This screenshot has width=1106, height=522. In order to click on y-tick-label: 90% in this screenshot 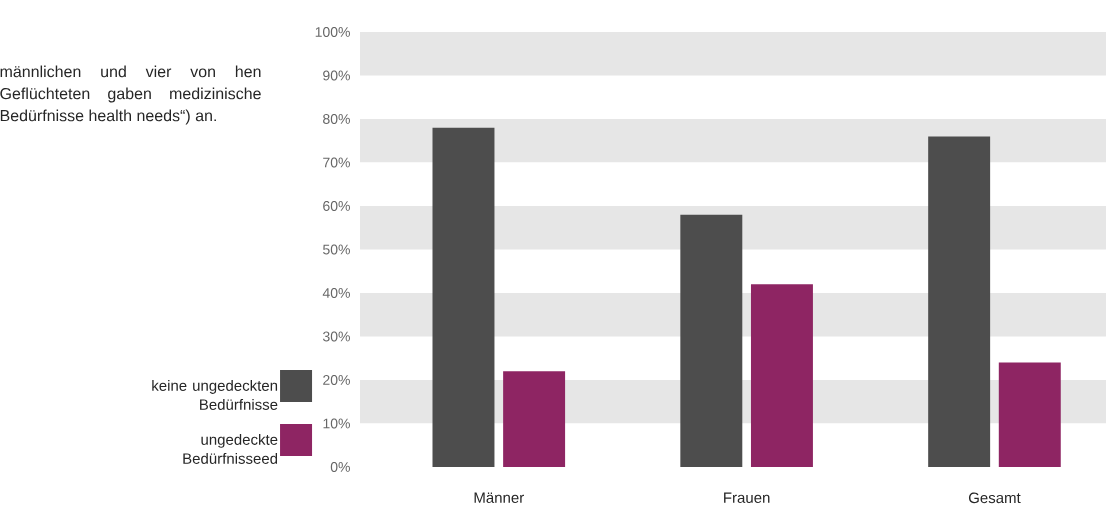, I will do `click(336, 75)`.